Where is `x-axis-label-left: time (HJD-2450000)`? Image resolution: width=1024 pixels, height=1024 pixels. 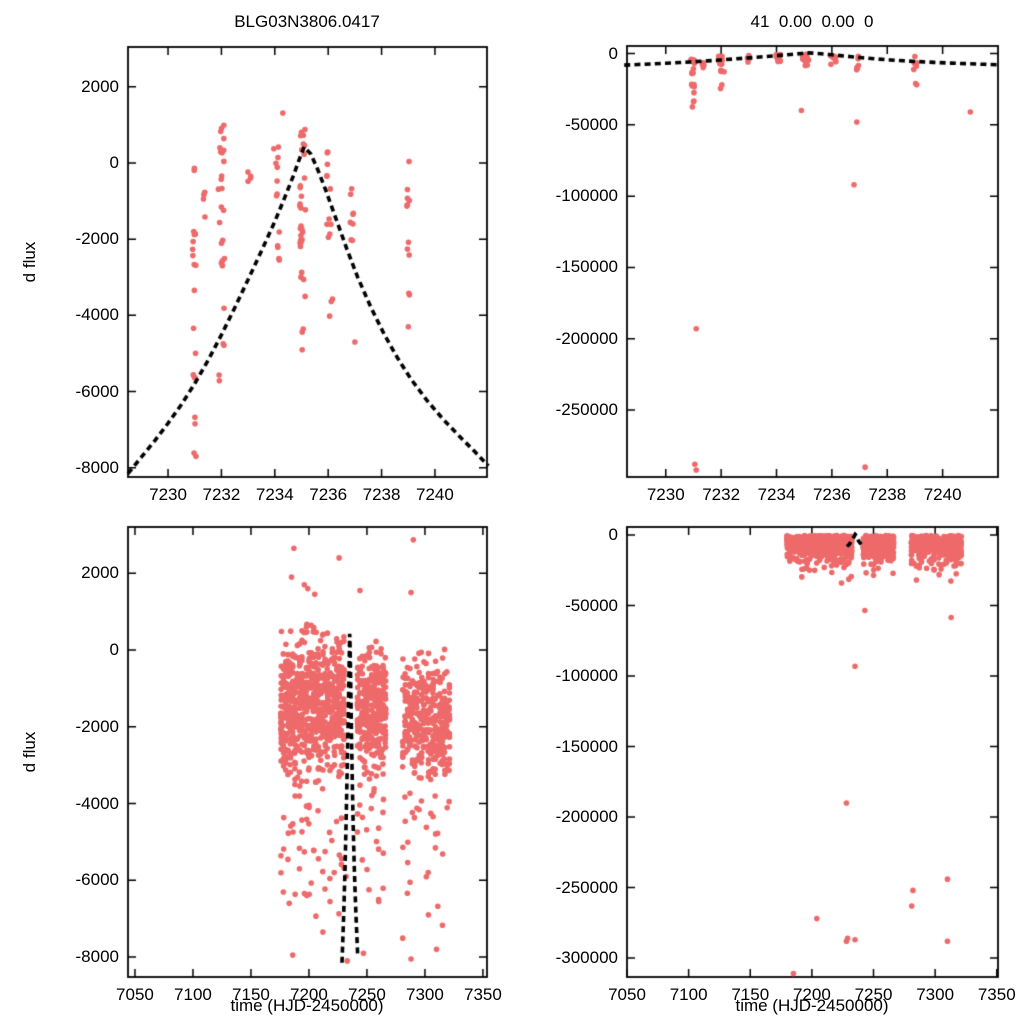
x-axis-label-left: time (HJD-2450000) is located at coordinates (307, 1005).